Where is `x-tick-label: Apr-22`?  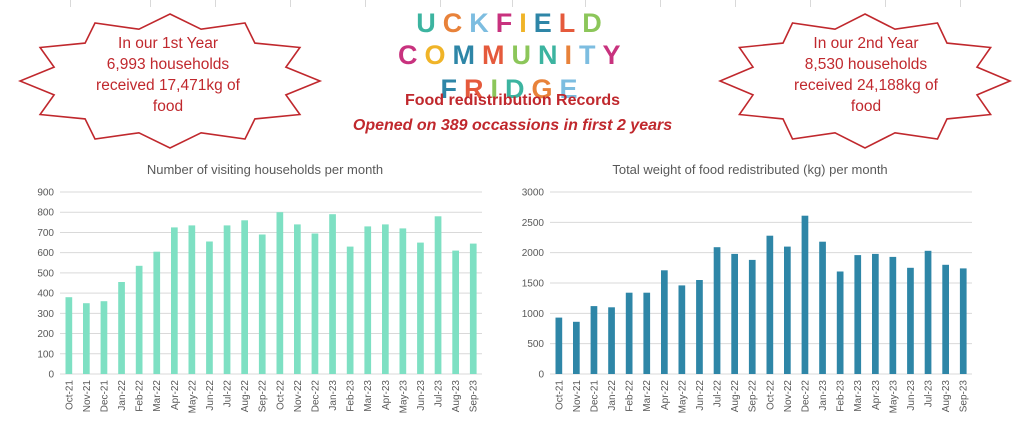
x-tick-label: Apr-22 is located at coordinates (665, 395).